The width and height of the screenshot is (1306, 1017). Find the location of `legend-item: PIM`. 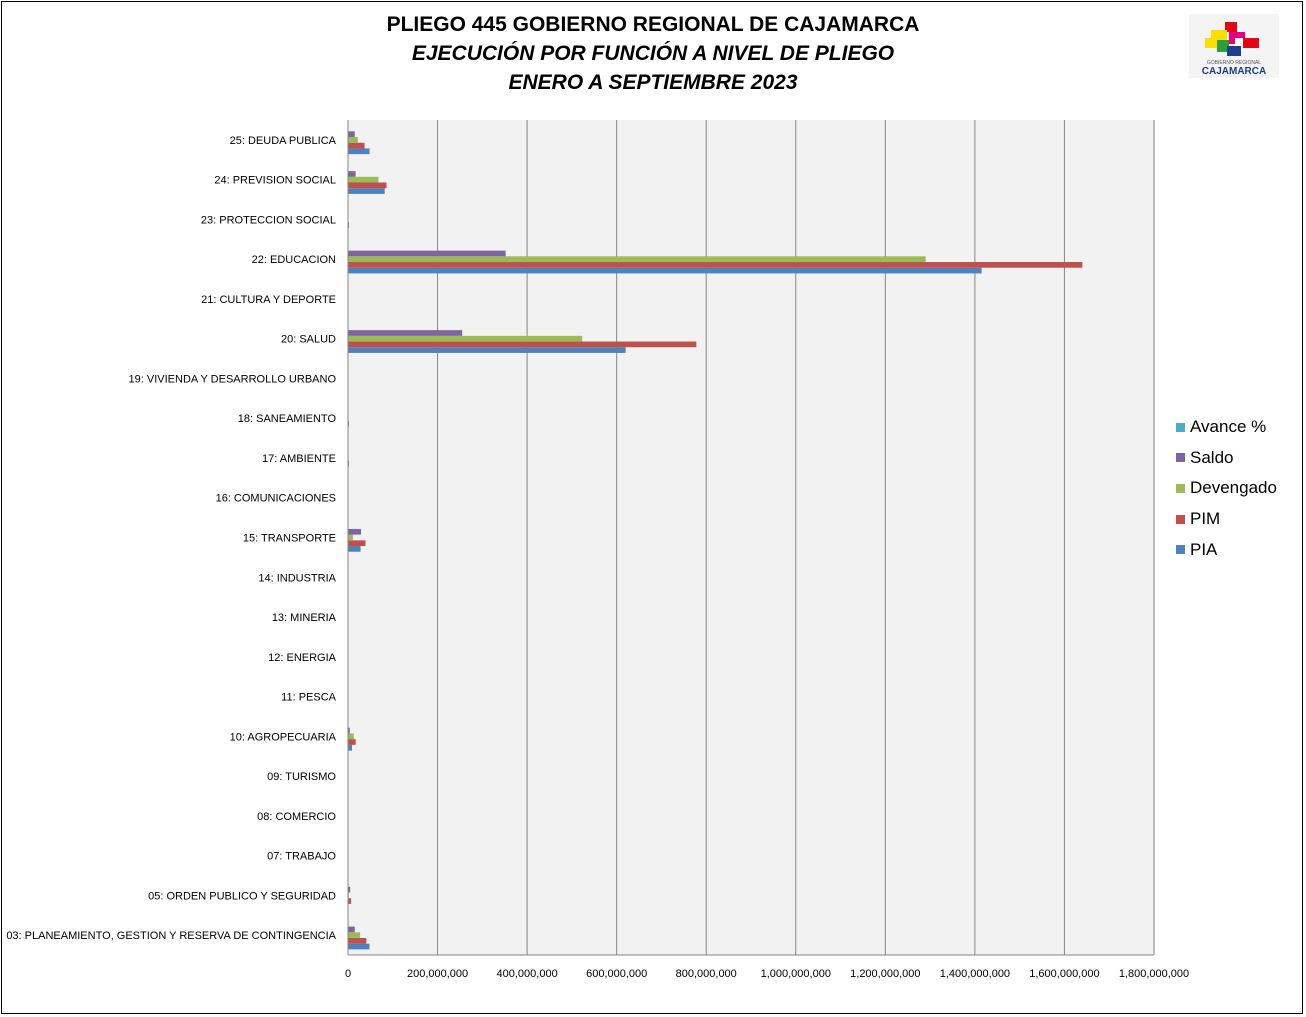

legend-item: PIM is located at coordinates (1226, 519).